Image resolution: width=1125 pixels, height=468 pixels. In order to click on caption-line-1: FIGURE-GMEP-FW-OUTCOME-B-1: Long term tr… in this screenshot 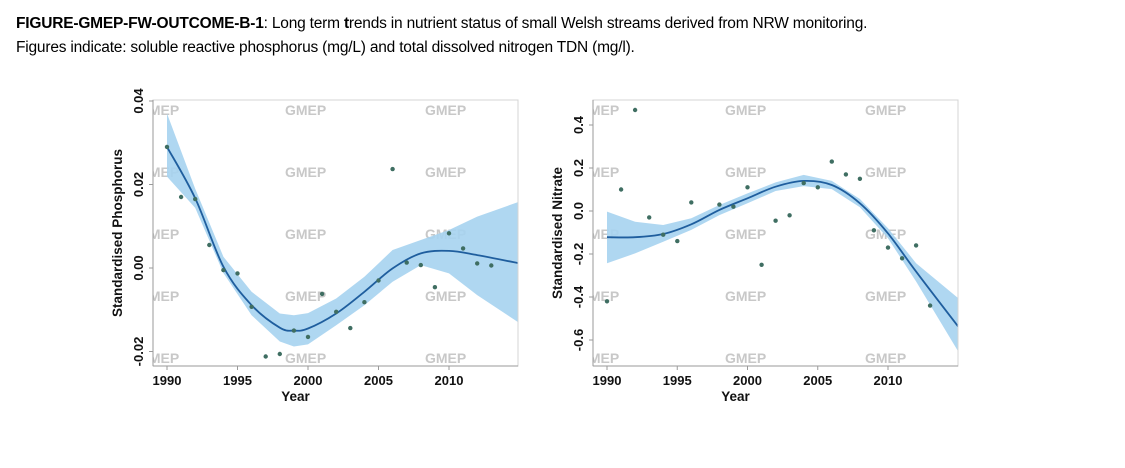, I will do `click(441, 24)`.